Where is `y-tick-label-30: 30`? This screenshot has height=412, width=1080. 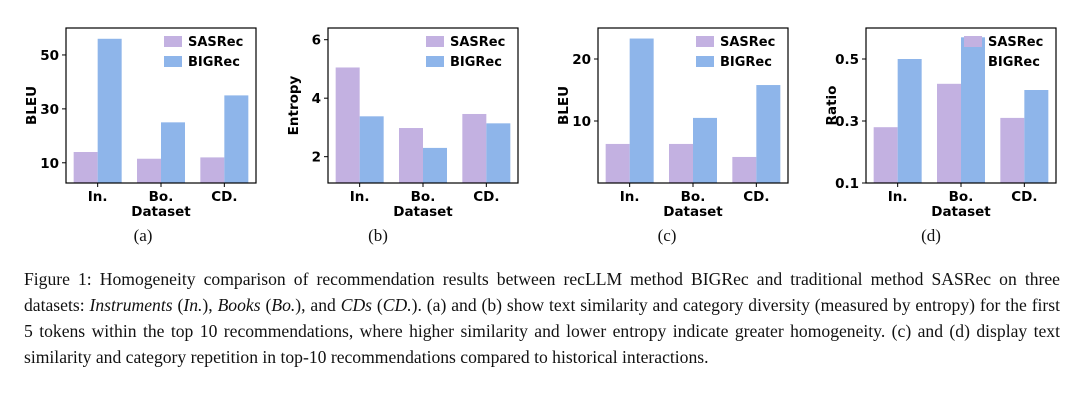 y-tick-label-30: 30 is located at coordinates (49, 110).